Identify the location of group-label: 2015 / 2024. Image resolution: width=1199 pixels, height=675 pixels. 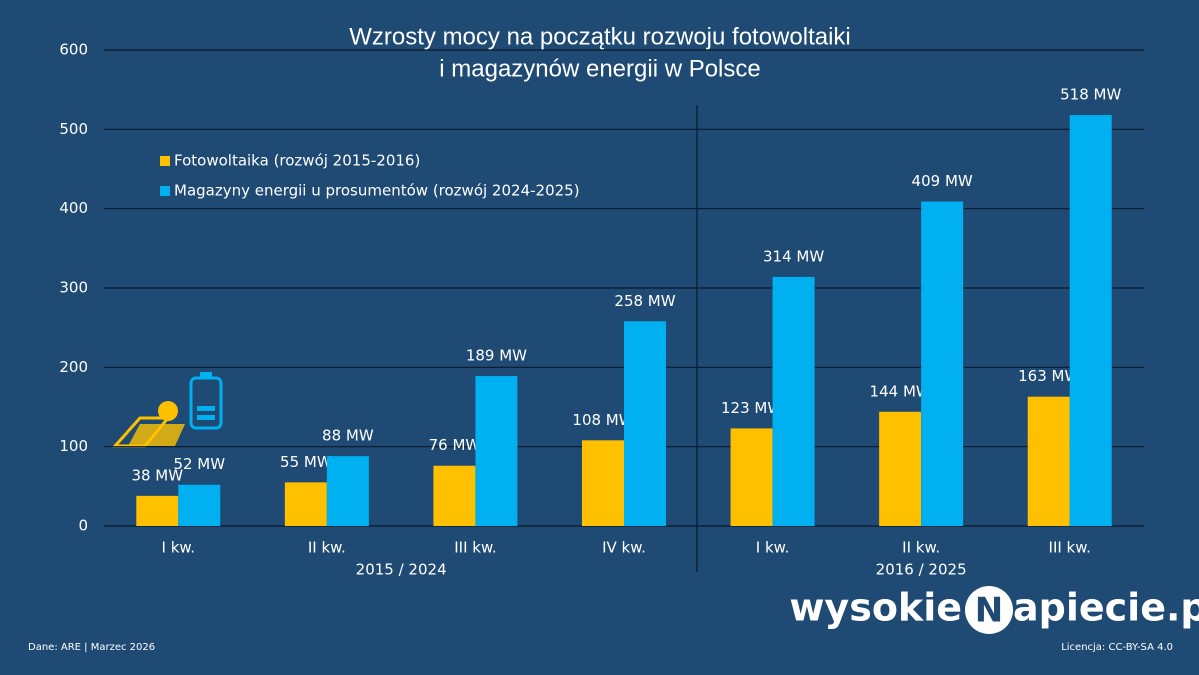
(401, 570).